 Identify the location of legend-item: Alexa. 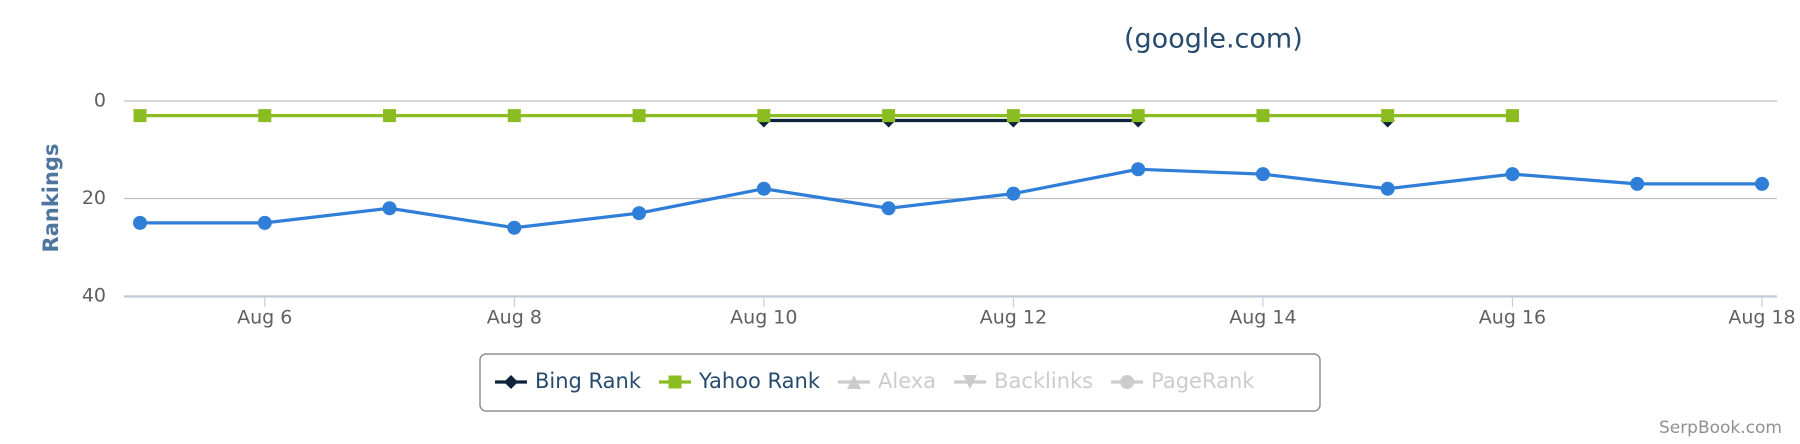
(887, 381).